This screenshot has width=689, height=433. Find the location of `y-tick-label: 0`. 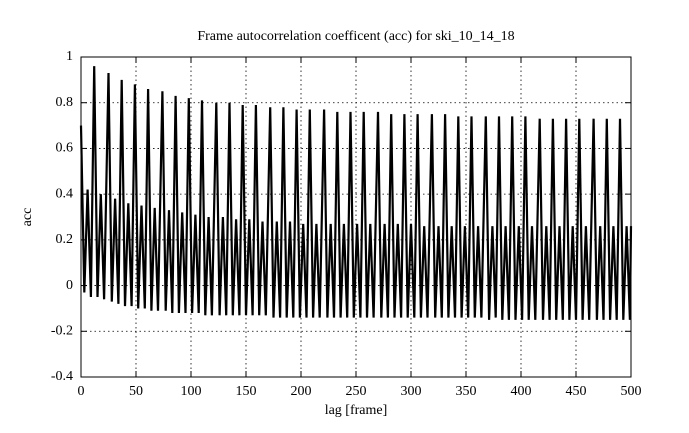

y-tick-label: 0 is located at coordinates (69, 285).